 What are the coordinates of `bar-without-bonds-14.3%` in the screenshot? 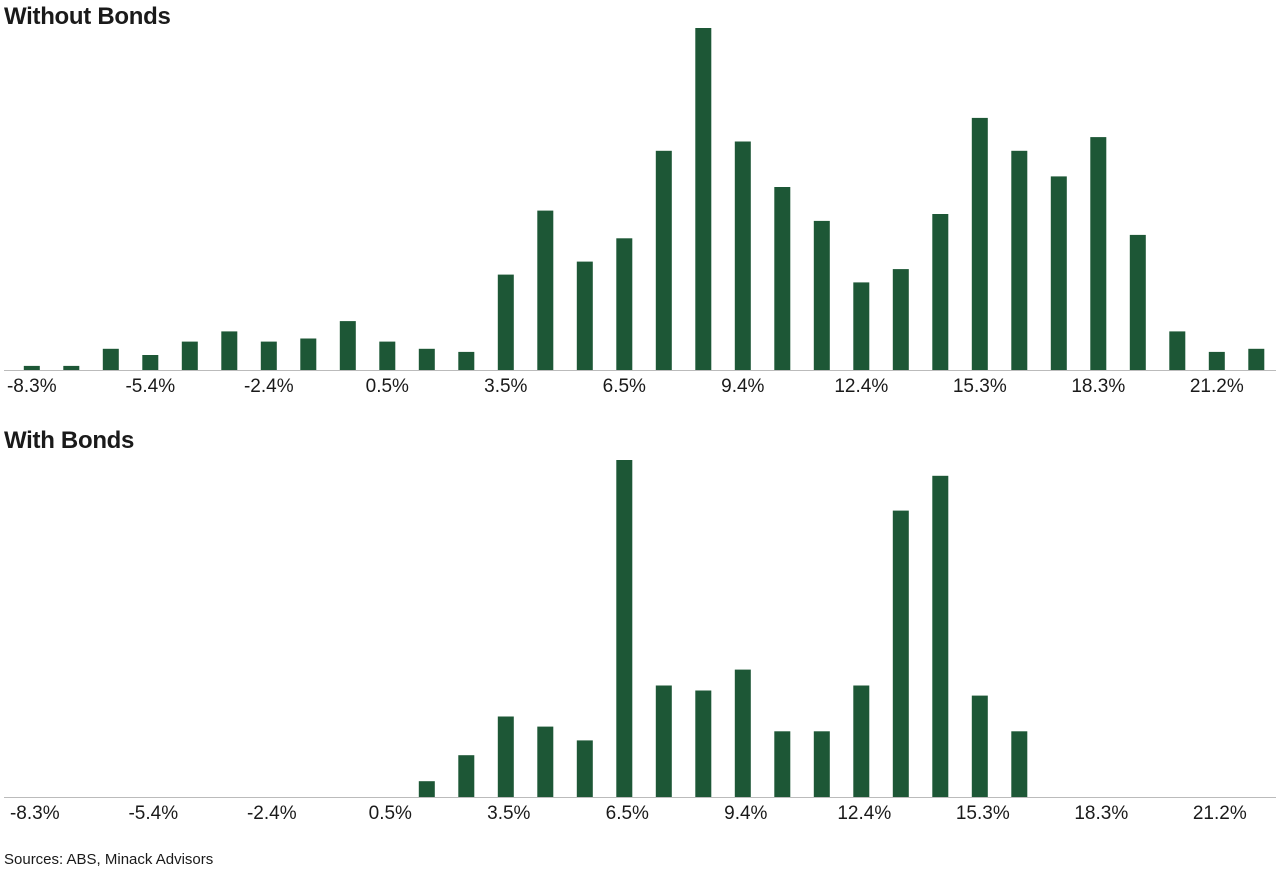 It's located at (940, 292).